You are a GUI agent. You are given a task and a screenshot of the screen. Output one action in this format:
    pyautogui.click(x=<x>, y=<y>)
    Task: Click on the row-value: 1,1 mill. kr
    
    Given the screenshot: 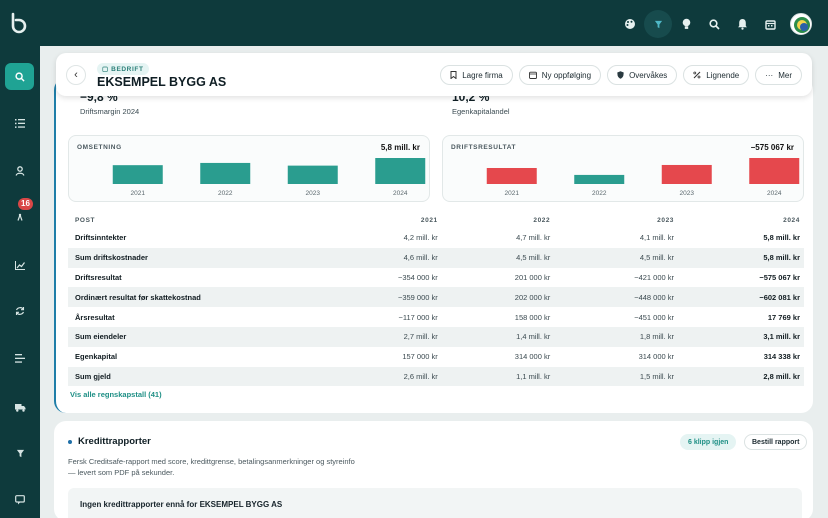 What is the action you would take?
    pyautogui.click(x=498, y=376)
    